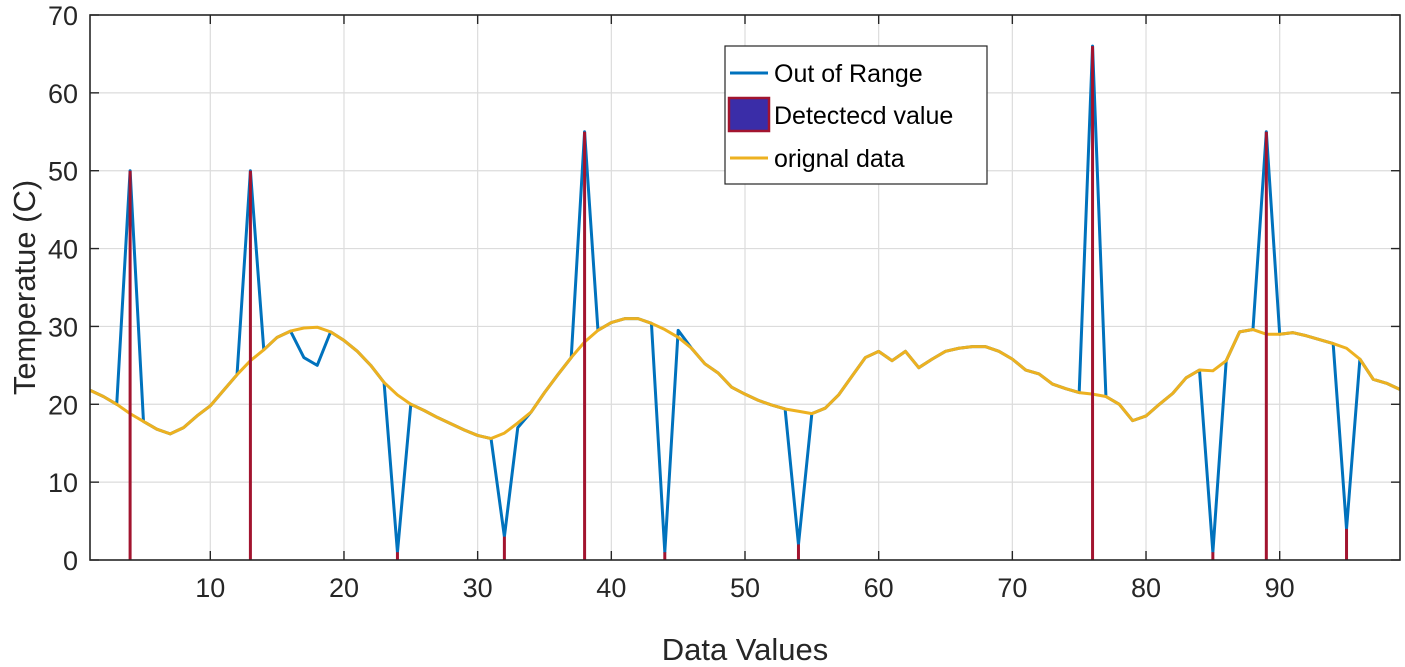  Describe the element at coordinates (863, 116) in the screenshot. I see `legend-label-detected-value: Detectecd value` at that location.